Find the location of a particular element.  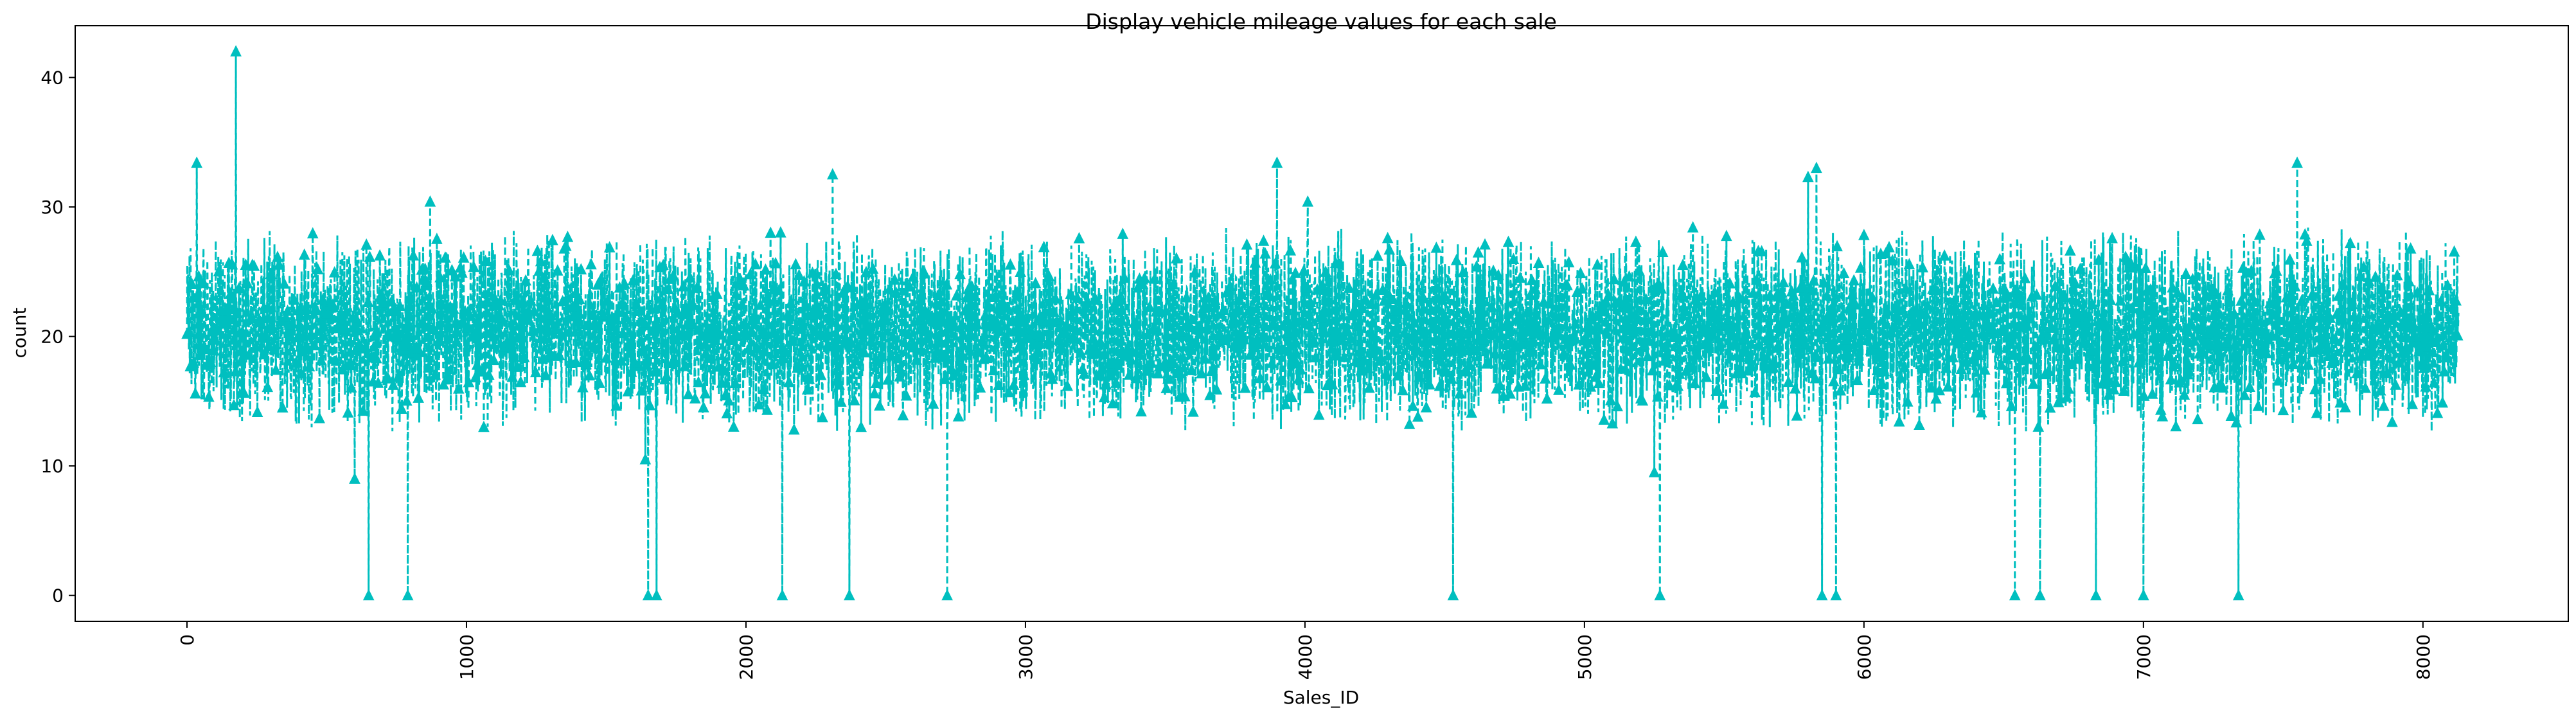

x-axis-label: Sales_ID is located at coordinates (1321, 697).